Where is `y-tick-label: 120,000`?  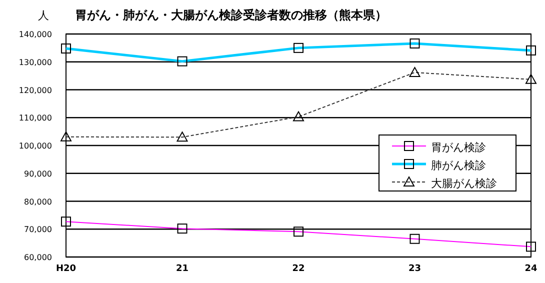 y-tick-label: 120,000 is located at coordinates (35, 90).